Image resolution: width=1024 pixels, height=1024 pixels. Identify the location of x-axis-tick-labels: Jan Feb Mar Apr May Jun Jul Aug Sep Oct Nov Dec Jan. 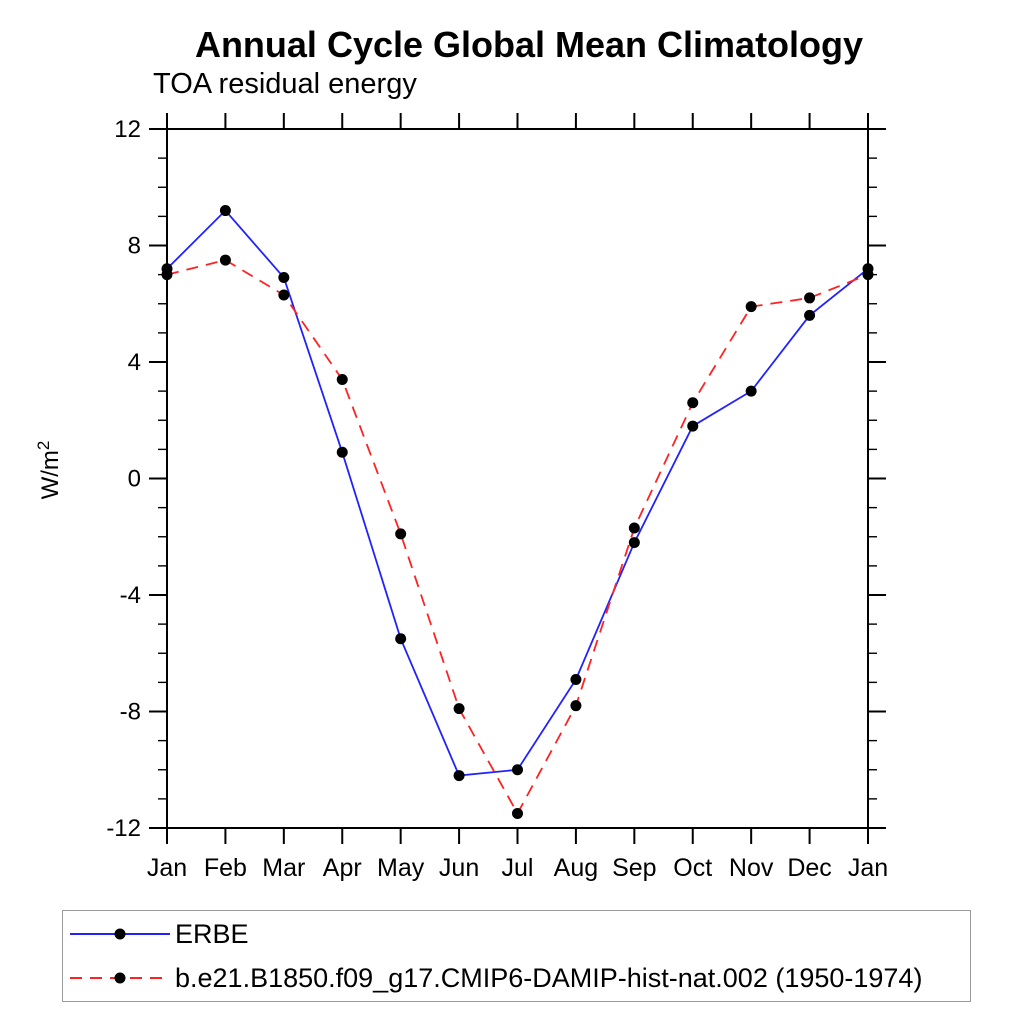
(517, 868).